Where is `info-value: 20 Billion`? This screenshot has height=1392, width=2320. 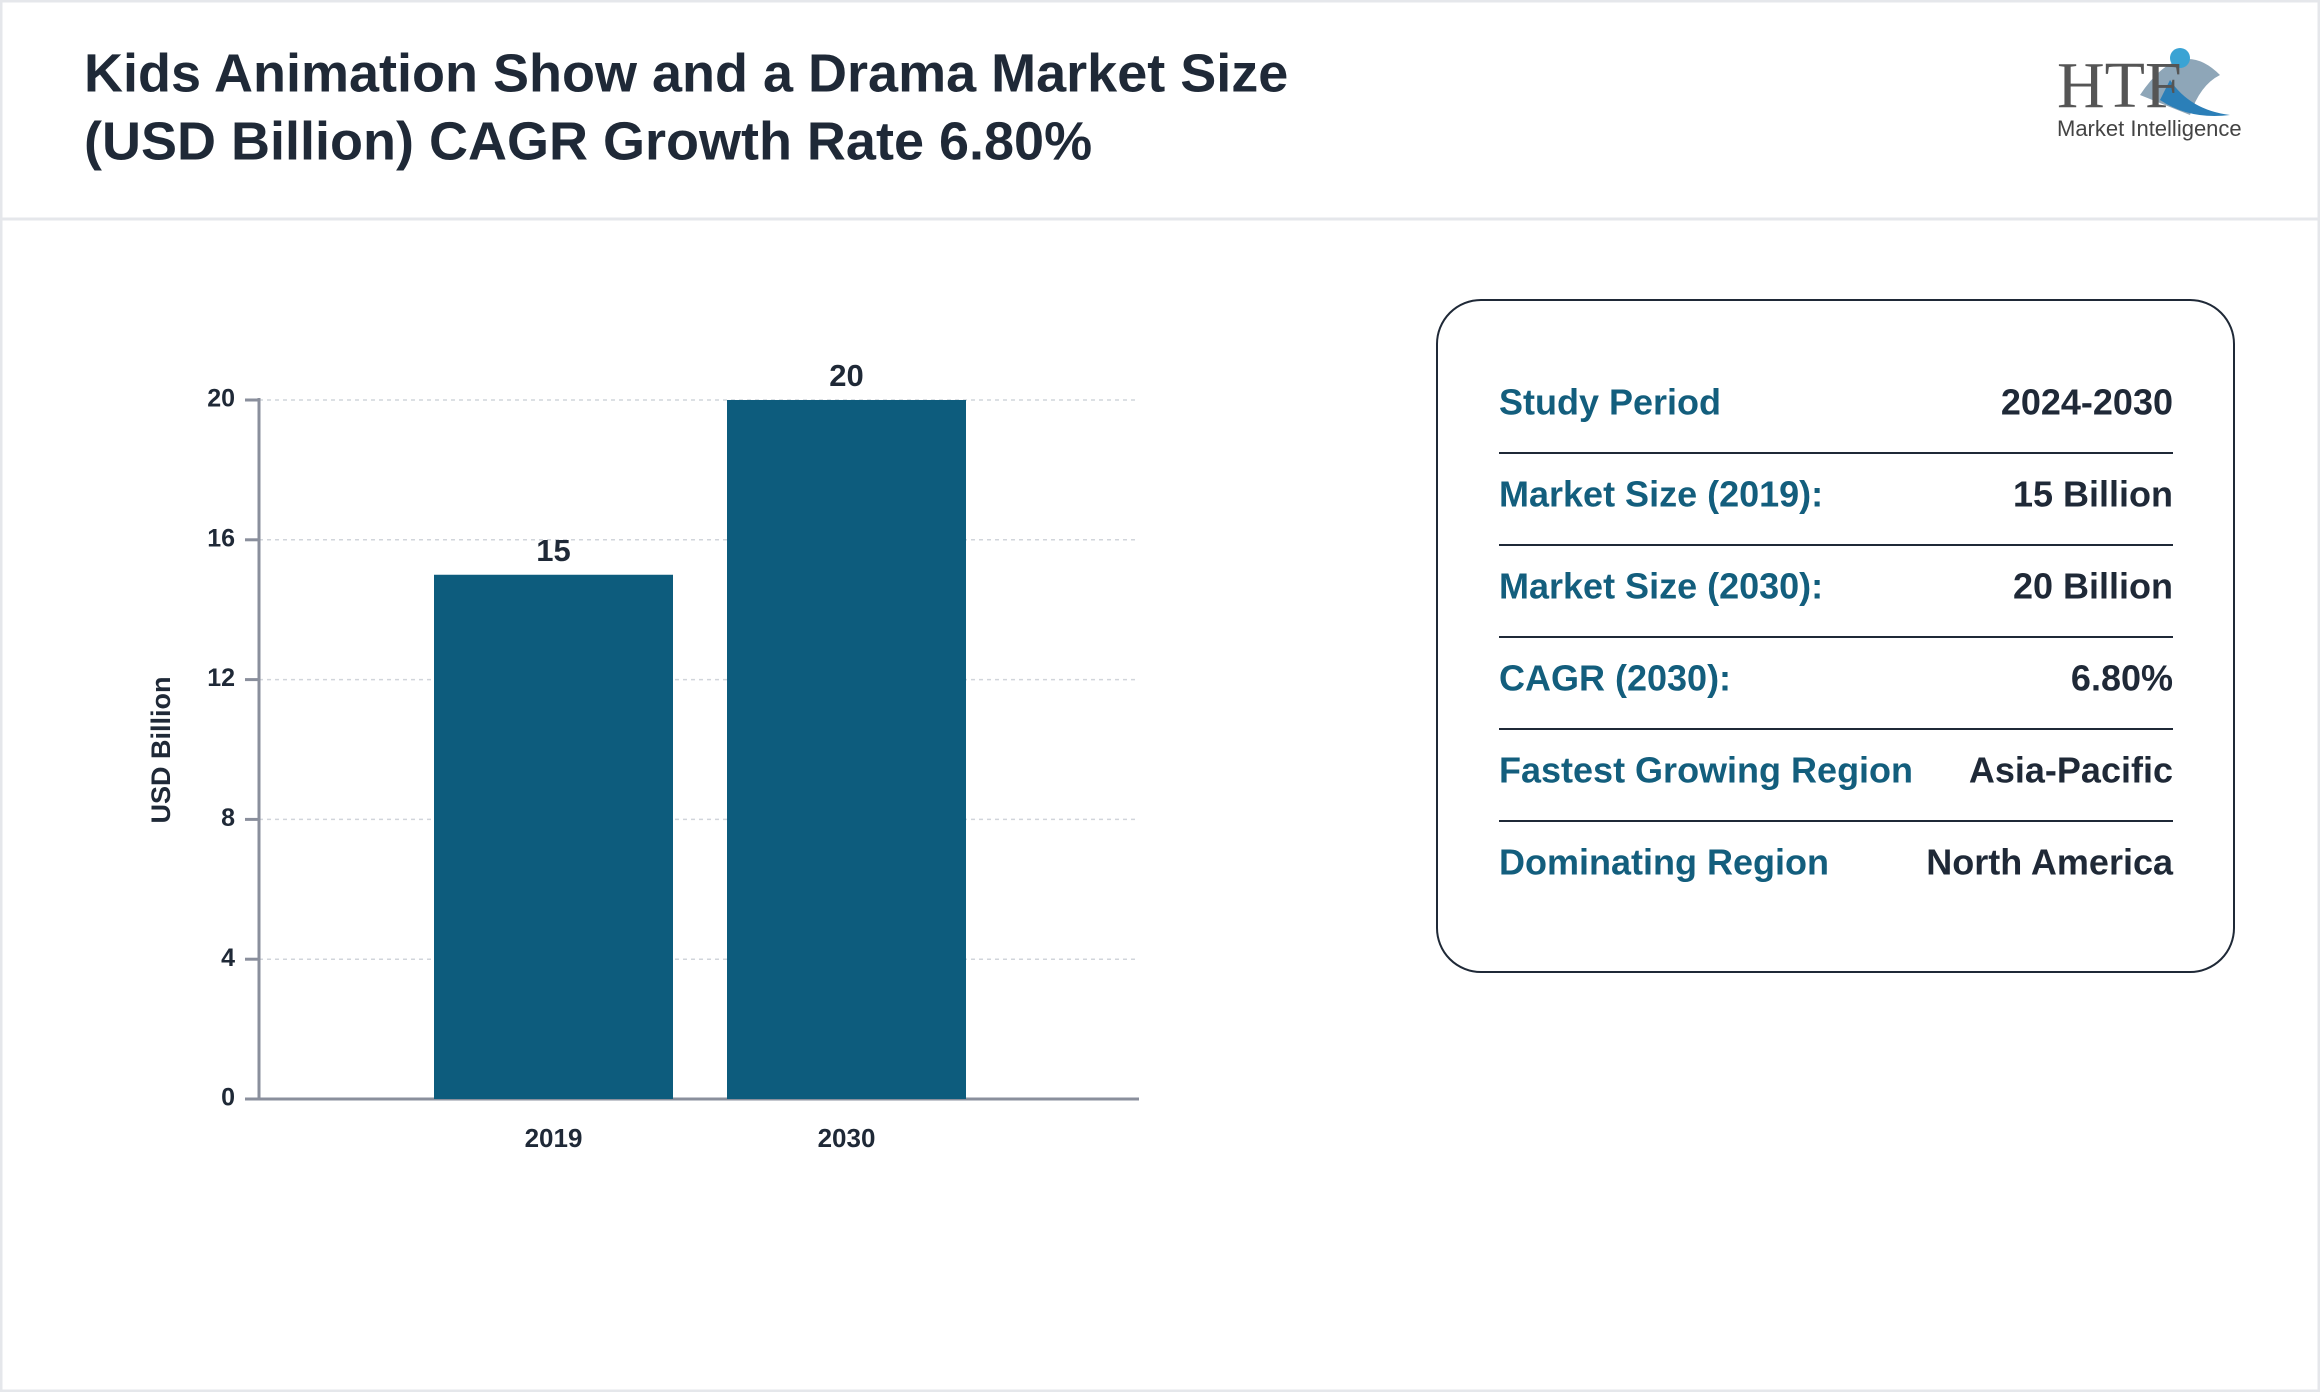
info-value: 20 Billion is located at coordinates (2093, 586).